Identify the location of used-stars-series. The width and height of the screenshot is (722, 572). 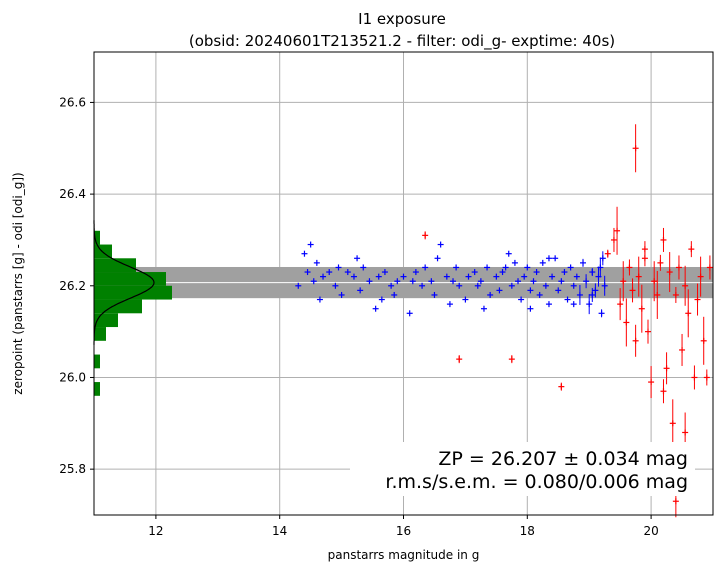
(451, 279).